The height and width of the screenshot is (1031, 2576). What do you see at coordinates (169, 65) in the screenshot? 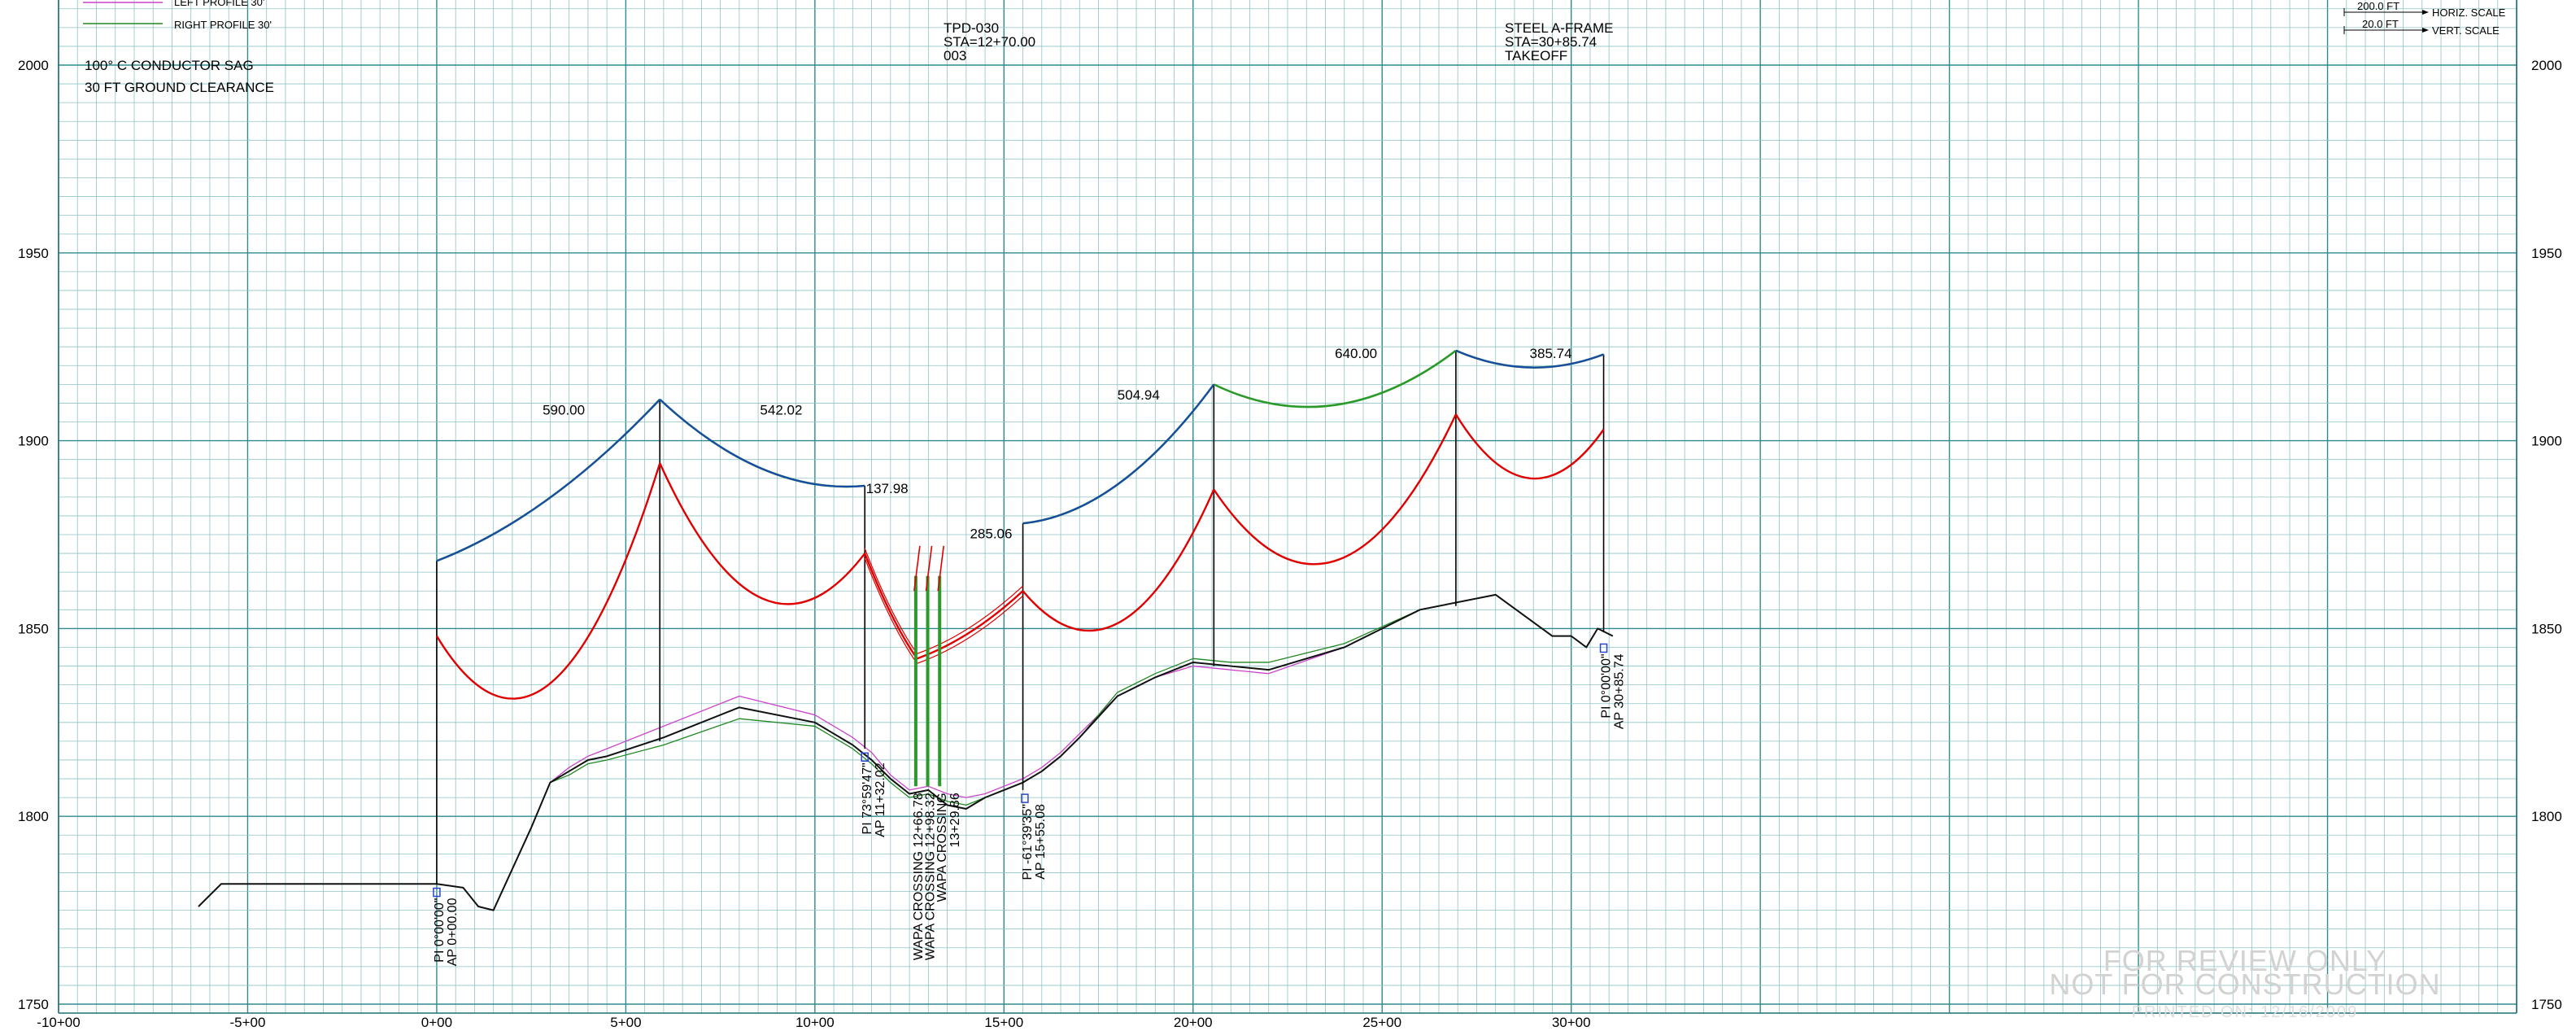
I see `note-conductor-sag: 100° C CONDUCTOR SAG` at bounding box center [169, 65].